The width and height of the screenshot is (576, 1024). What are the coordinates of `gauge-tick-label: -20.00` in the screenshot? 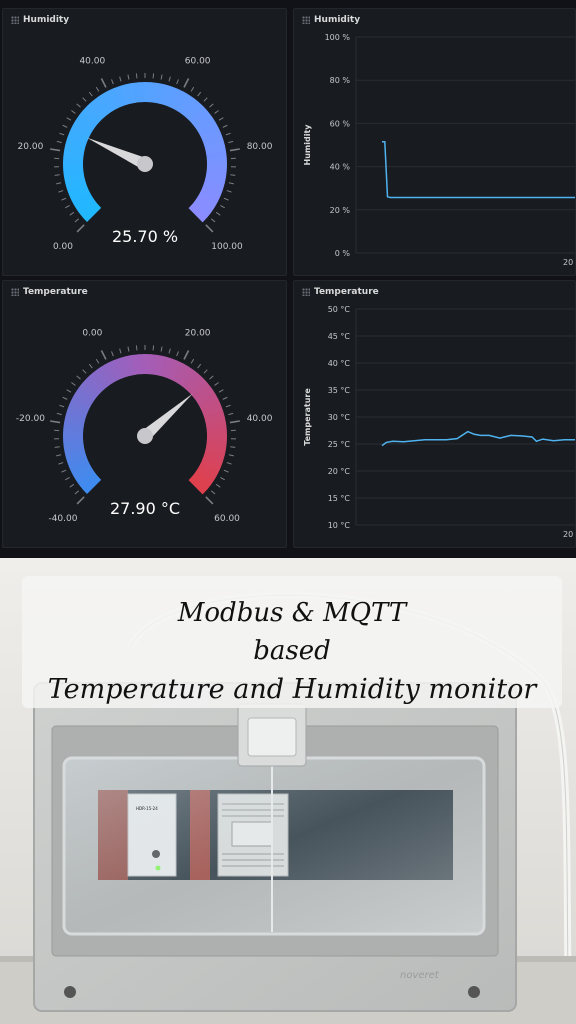 It's located at (30, 419).